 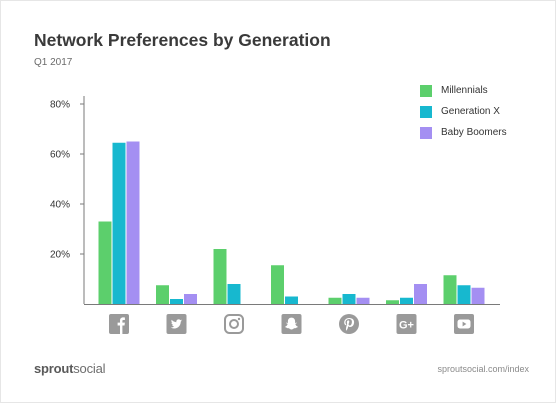 I want to click on svg-text: G+, so click(x=406, y=326).